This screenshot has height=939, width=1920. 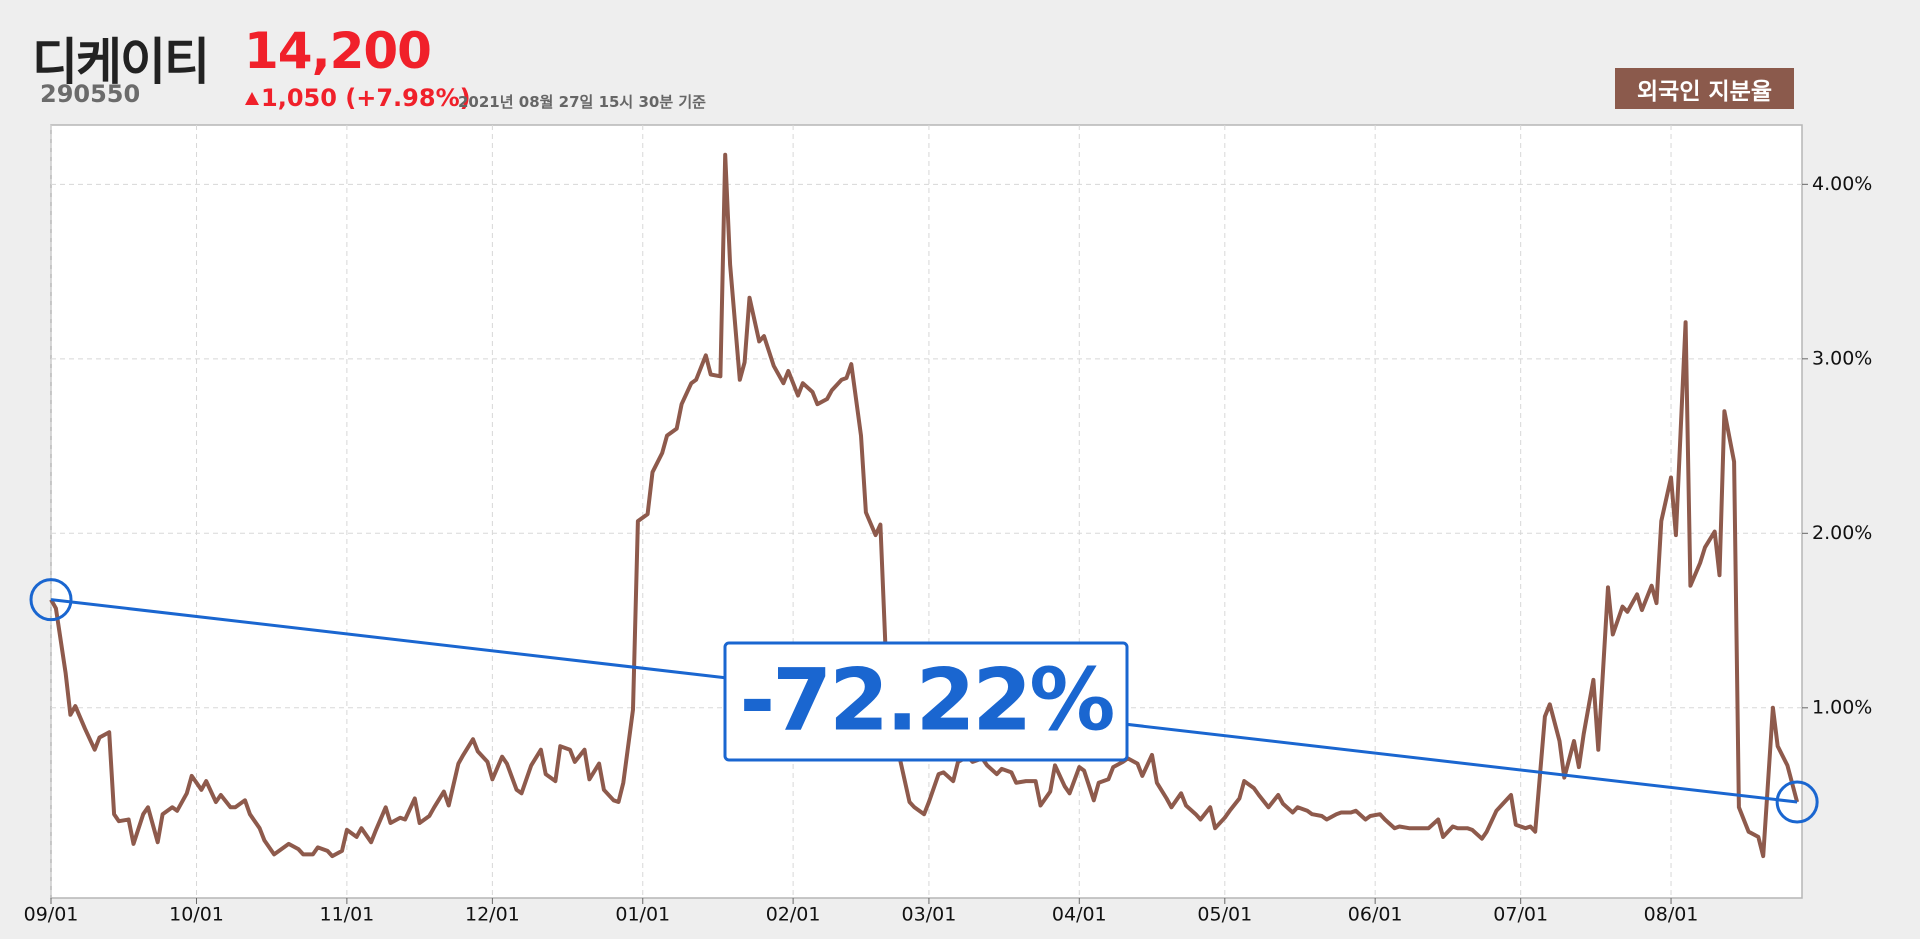 What do you see at coordinates (338, 51) in the screenshot?
I see `stock-price: 14,200` at bounding box center [338, 51].